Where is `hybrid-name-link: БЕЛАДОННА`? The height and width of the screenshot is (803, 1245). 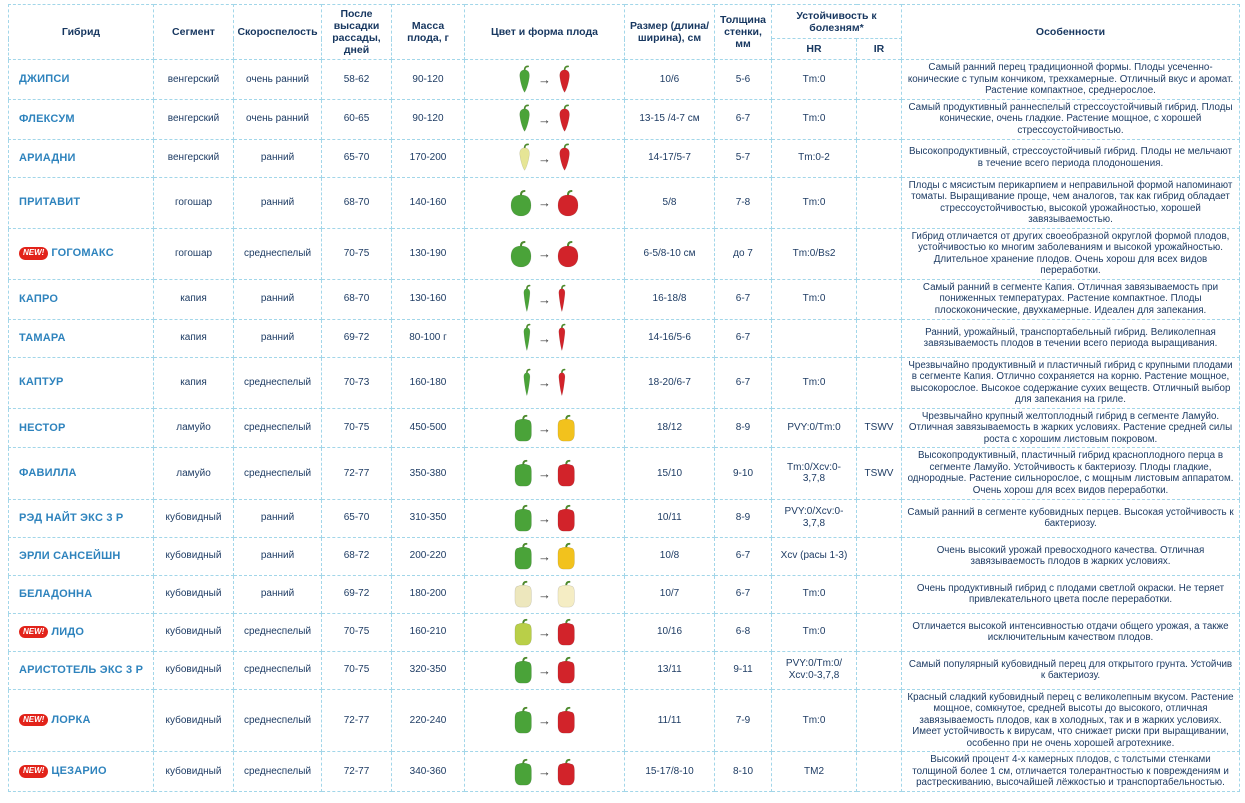 hybrid-name-link: БЕЛАДОННА is located at coordinates (56, 593).